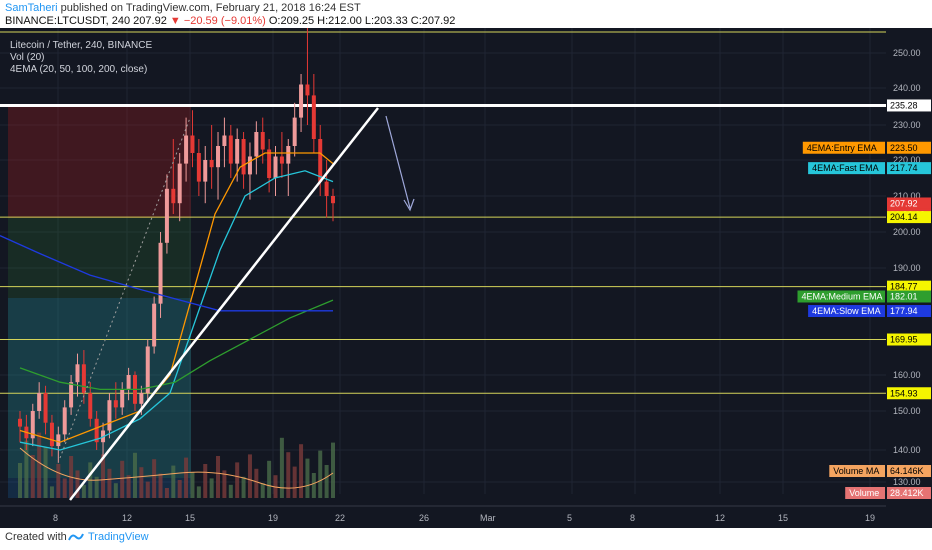 The height and width of the screenshot is (550, 932). I want to click on ema-name-tag: 4EMA:Fast EMA, so click(845, 168).